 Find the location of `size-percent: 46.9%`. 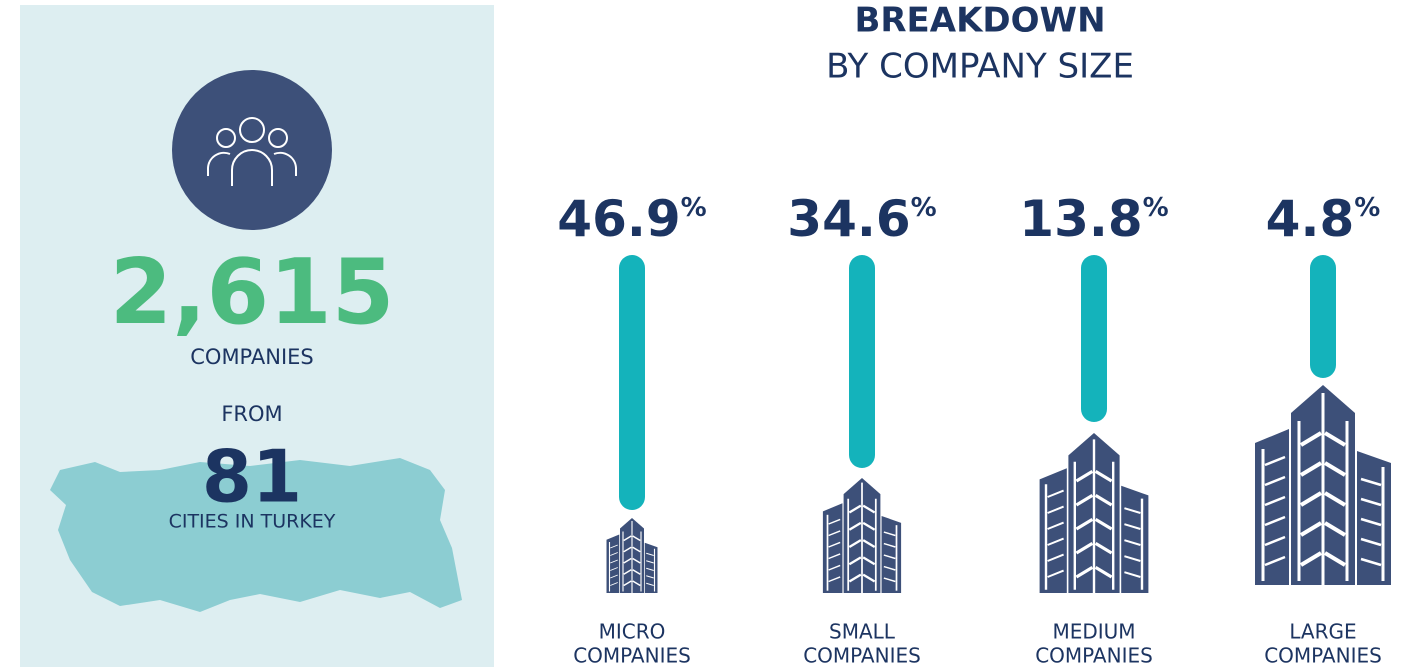

size-percent: 46.9% is located at coordinates (631, 219).